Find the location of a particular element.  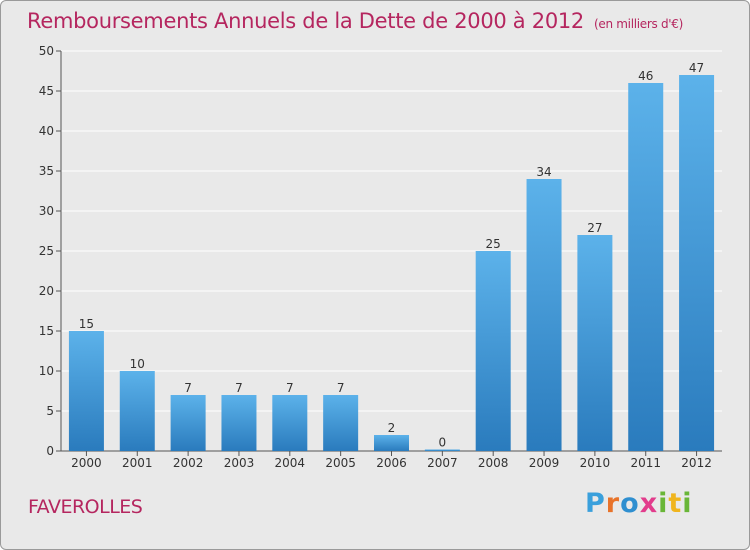

bar-2008 is located at coordinates (493, 351).